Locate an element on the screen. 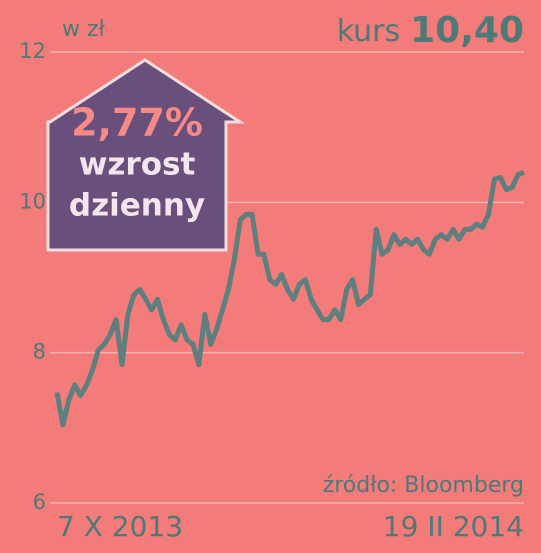 This screenshot has width=541, height=553. headline-label: kurs is located at coordinates (368, 31).